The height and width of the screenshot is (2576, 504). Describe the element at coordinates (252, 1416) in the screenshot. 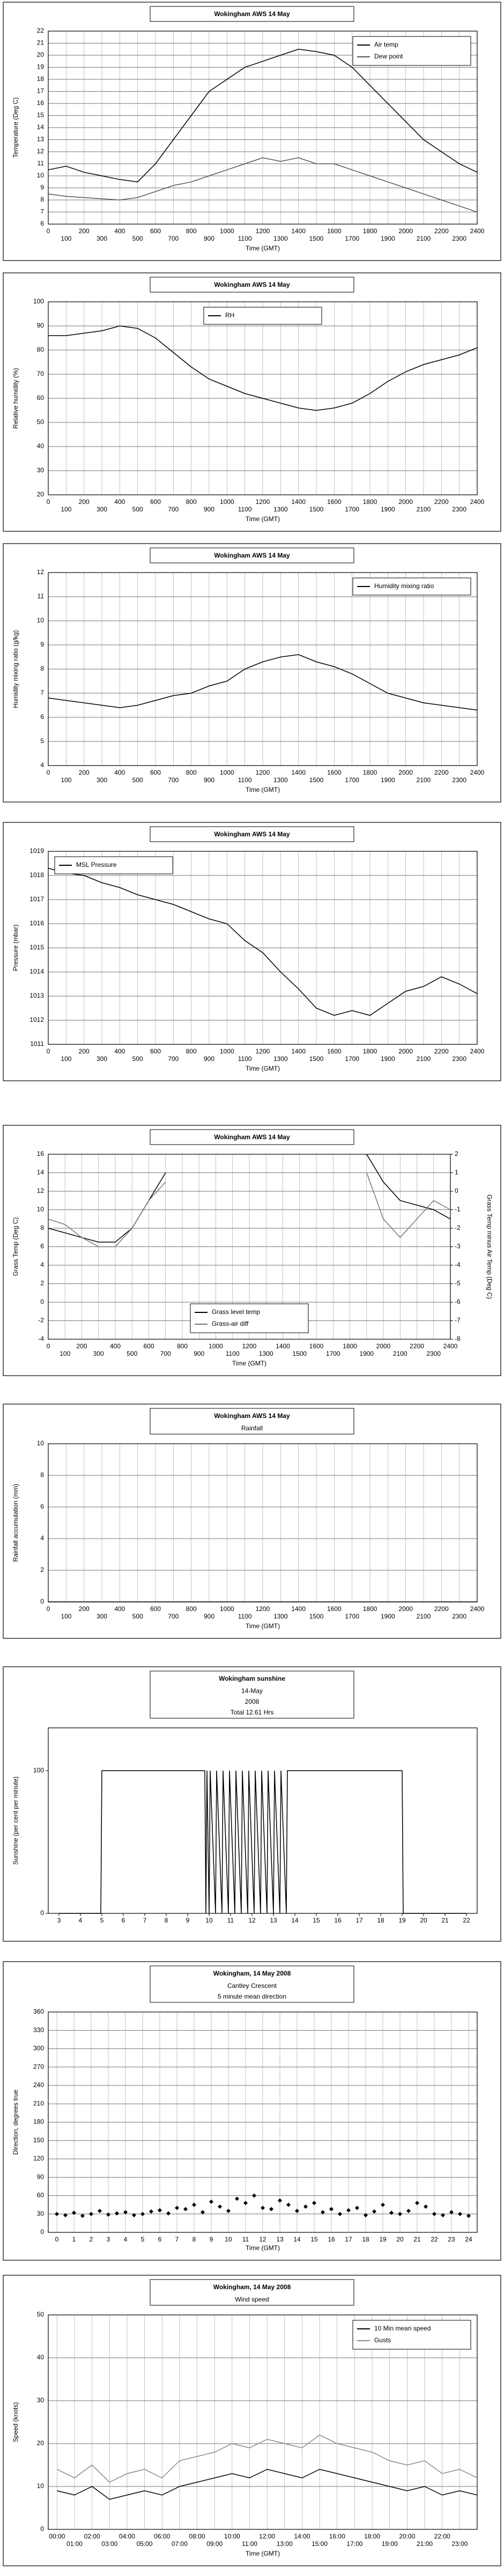

I see `chart-title: Wokingham AWS 14 May` at that location.